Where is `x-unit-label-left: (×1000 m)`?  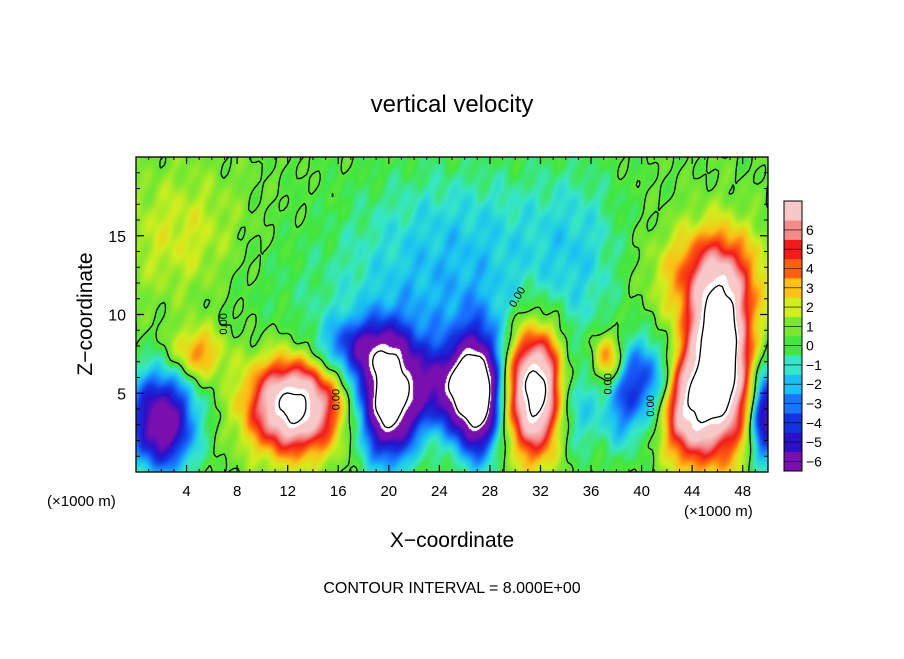 x-unit-label-left: (×1000 m) is located at coordinates (81, 501).